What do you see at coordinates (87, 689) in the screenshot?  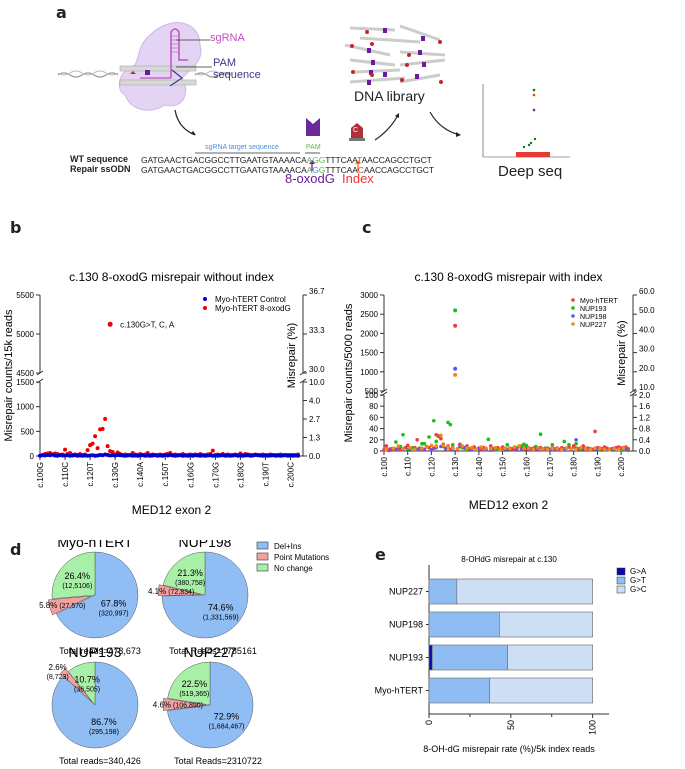 I see `slice-count: (36,505)` at bounding box center [87, 689].